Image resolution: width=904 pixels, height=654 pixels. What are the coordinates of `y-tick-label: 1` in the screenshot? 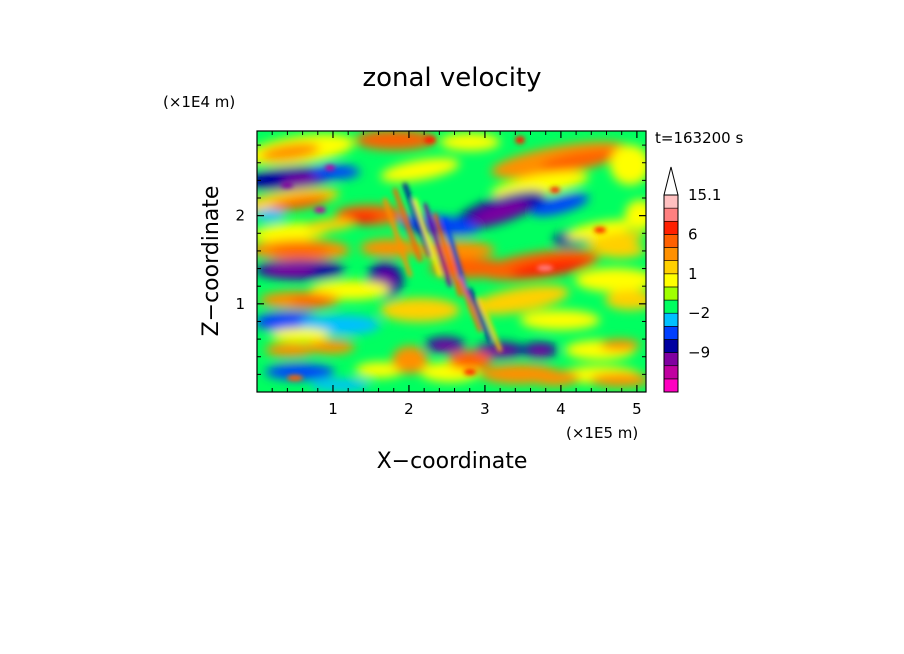 It's located at (240, 304).